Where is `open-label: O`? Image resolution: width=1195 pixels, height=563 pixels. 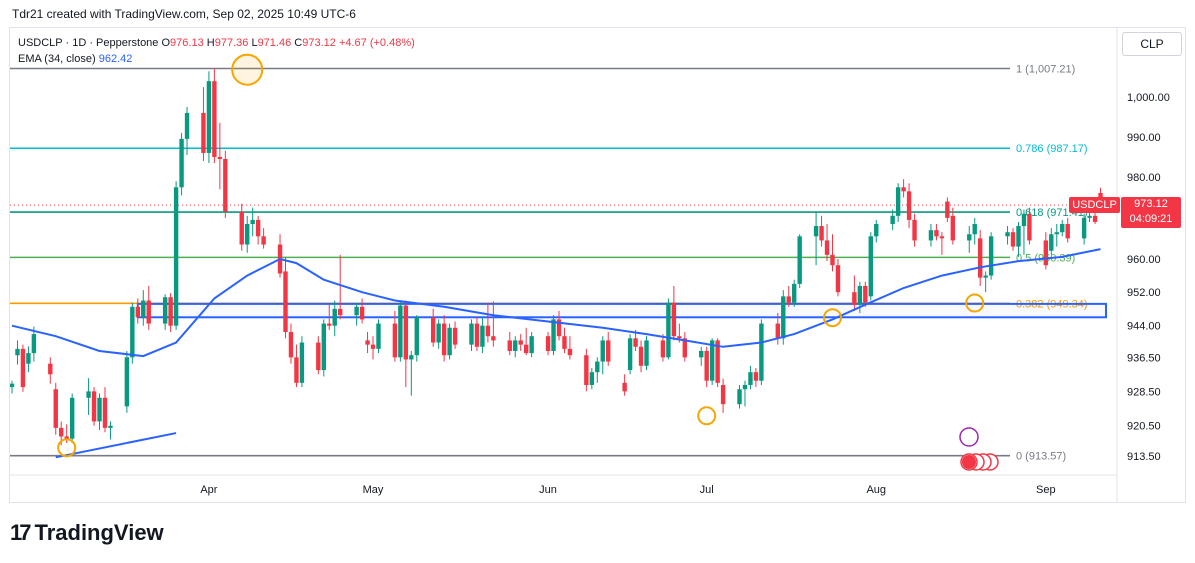
open-label: O is located at coordinates (166, 43).